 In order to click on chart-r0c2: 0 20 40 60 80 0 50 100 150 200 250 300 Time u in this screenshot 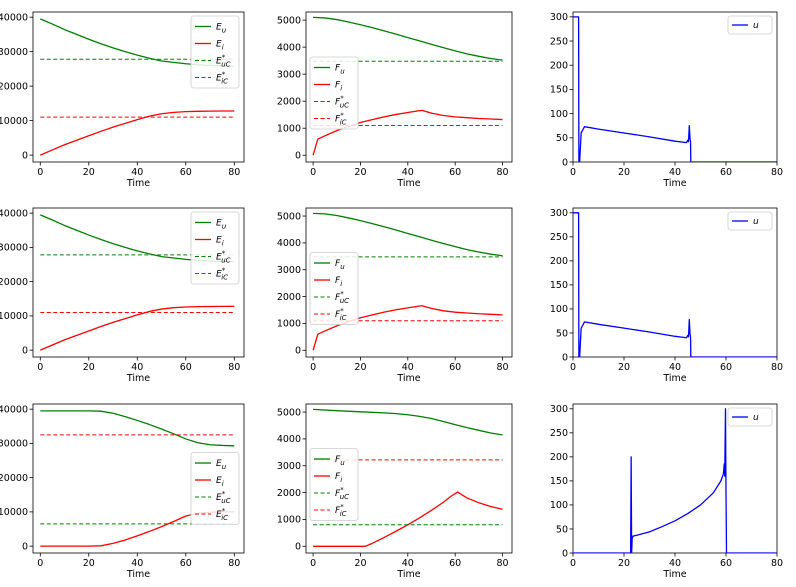, I will do `click(666, 100)`.